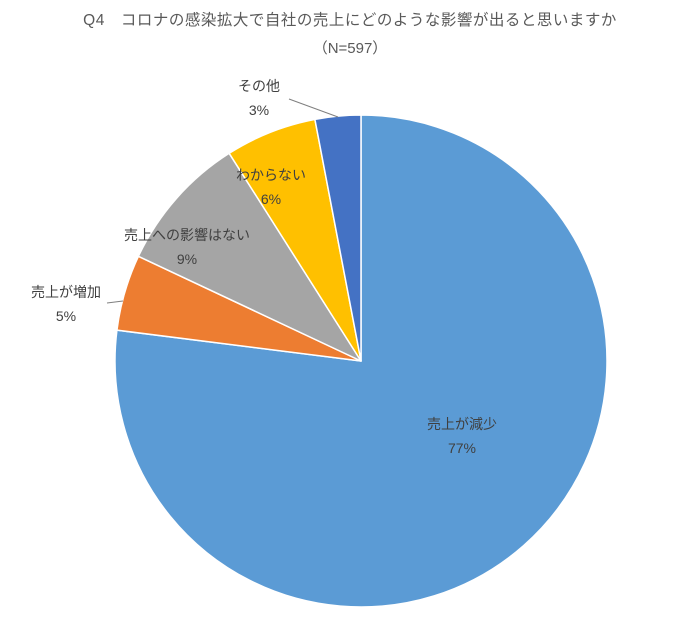 The image size is (700, 618). Describe the element at coordinates (350, 20) in the screenshot. I see `chart-title: Q4 コロナの感染拡大で自社の売上にどのような影響が出ると思いますか` at that location.